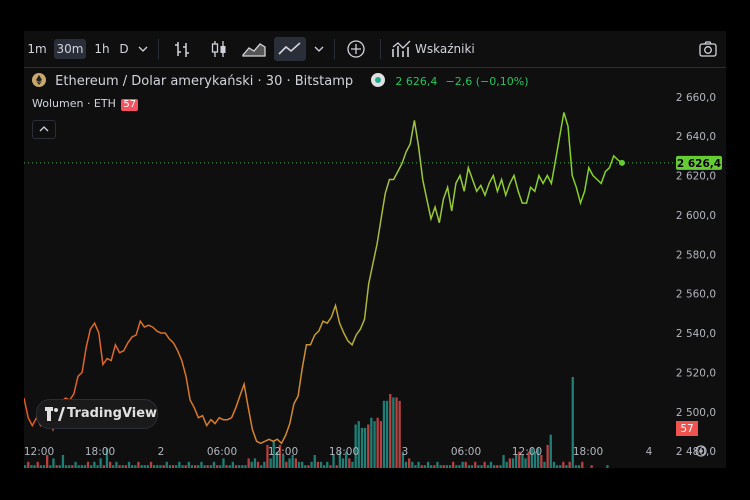 The width and height of the screenshot is (750, 500). I want to click on chevron-up-icon, so click(44, 129).